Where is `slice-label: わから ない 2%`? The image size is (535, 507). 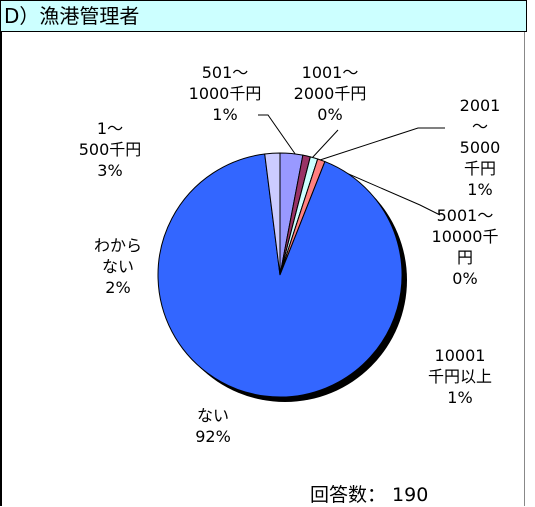 slice-label: わから ない 2% is located at coordinates (118, 266).